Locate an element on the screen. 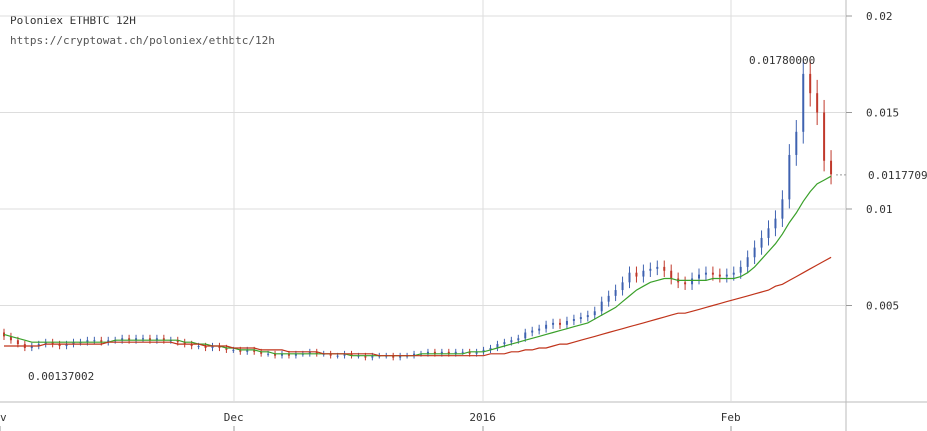 This screenshot has width=927, height=431. chart-source-url: https://cryptowat.ch/poloniex/ethbtc/12h is located at coordinates (142, 40).